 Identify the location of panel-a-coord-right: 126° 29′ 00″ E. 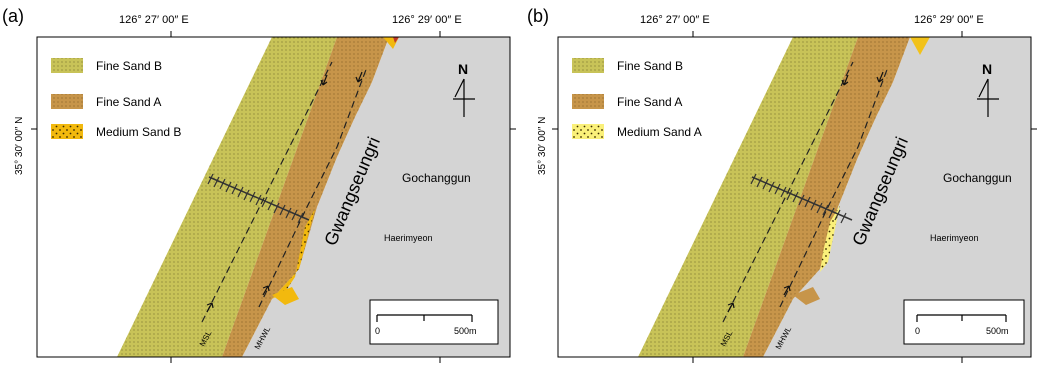
(427, 20).